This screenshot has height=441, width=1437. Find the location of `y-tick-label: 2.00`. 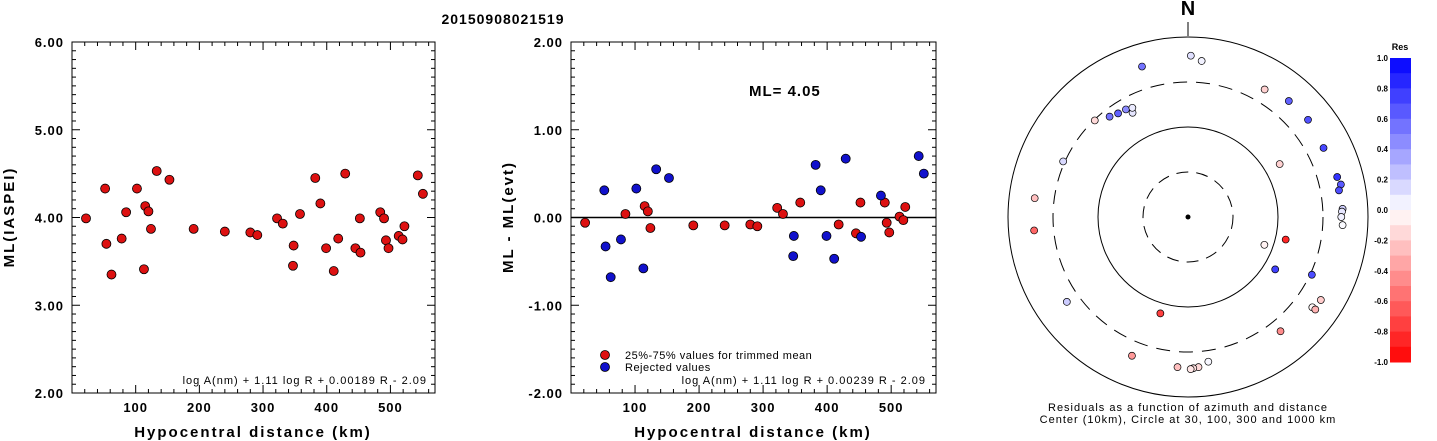

y-tick-label: 2.00 is located at coordinates (49, 393).